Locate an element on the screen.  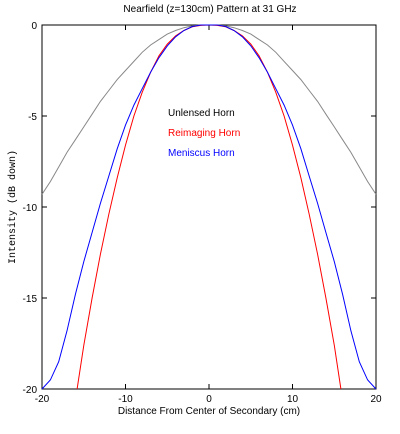
legend: Unlensed Horn Reimaging Horn Meniscus Horn is located at coordinates (204, 133).